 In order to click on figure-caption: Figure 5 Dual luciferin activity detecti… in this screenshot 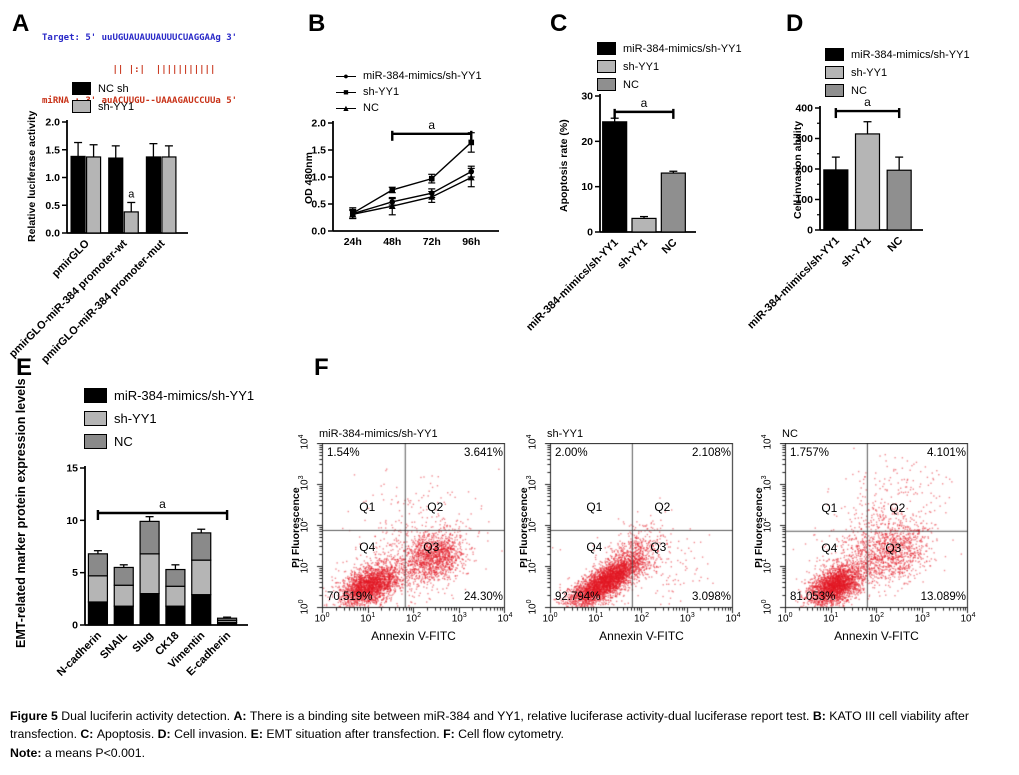, I will do `click(511, 725)`.